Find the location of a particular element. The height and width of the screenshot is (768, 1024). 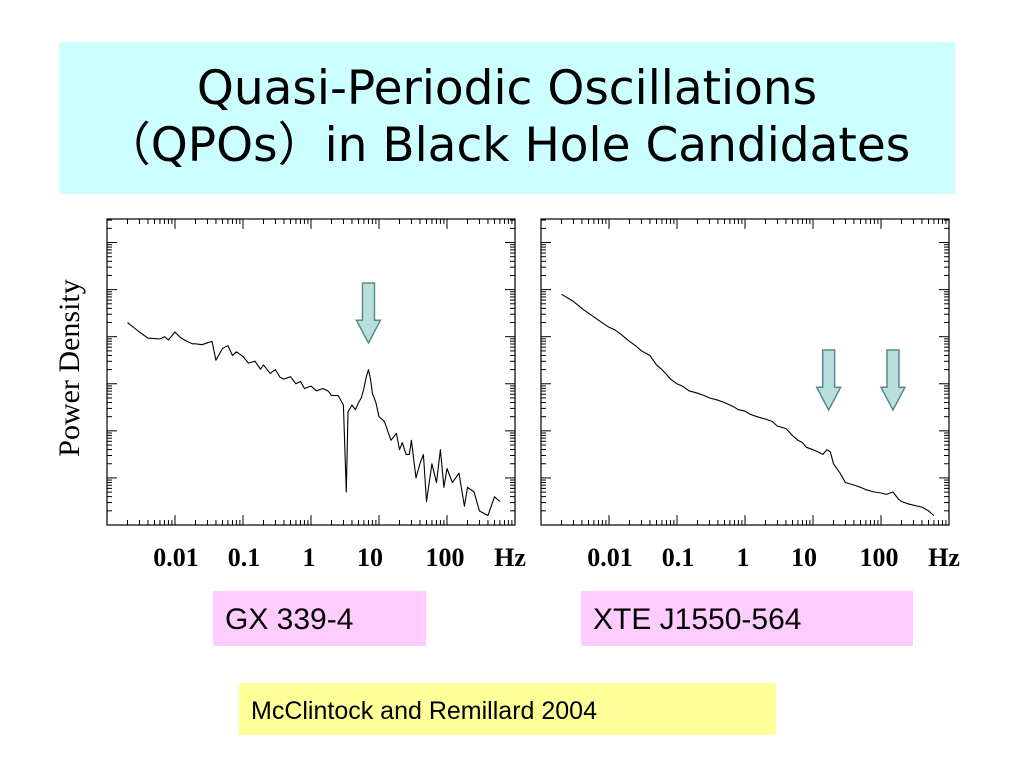

slide-title-line2: （QPOs）in Black Hole Candidates is located at coordinates (507, 145).